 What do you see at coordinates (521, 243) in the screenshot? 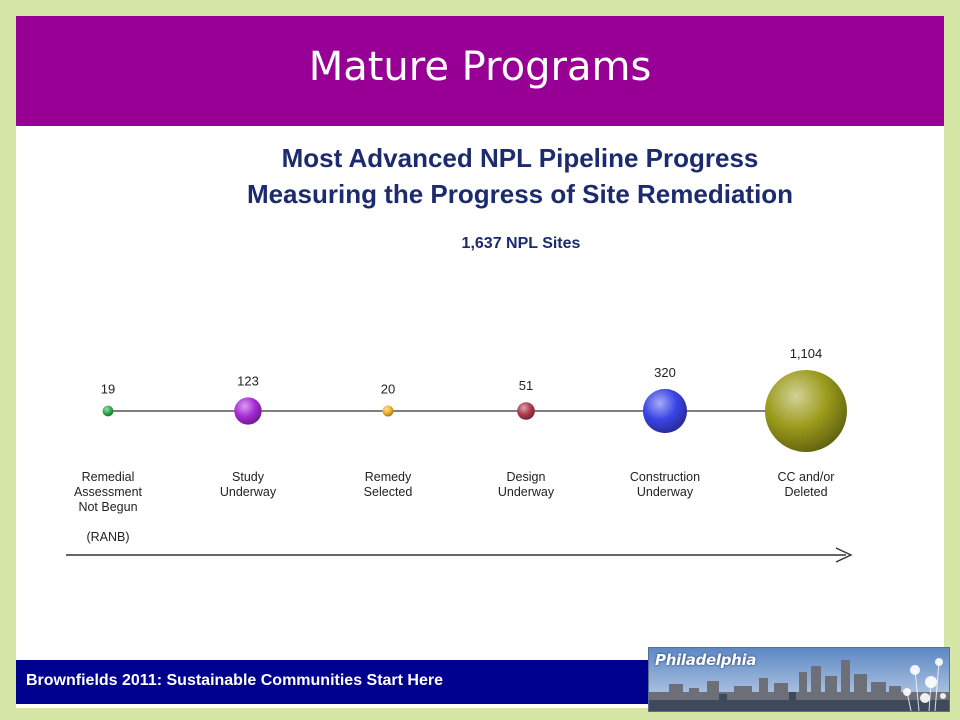
I see `total-sites-label: 1,637 NPL Sites` at bounding box center [521, 243].